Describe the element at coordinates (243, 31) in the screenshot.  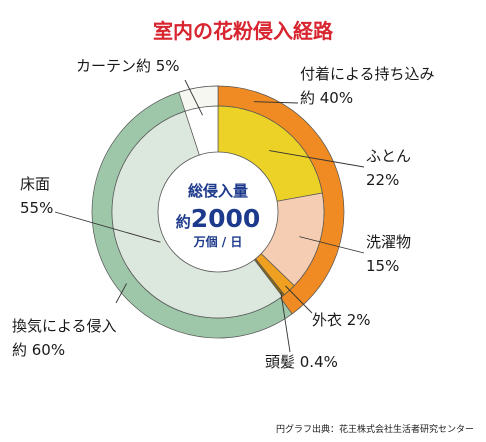
I see `chart-title: 室内の花粉侵入経路` at that location.